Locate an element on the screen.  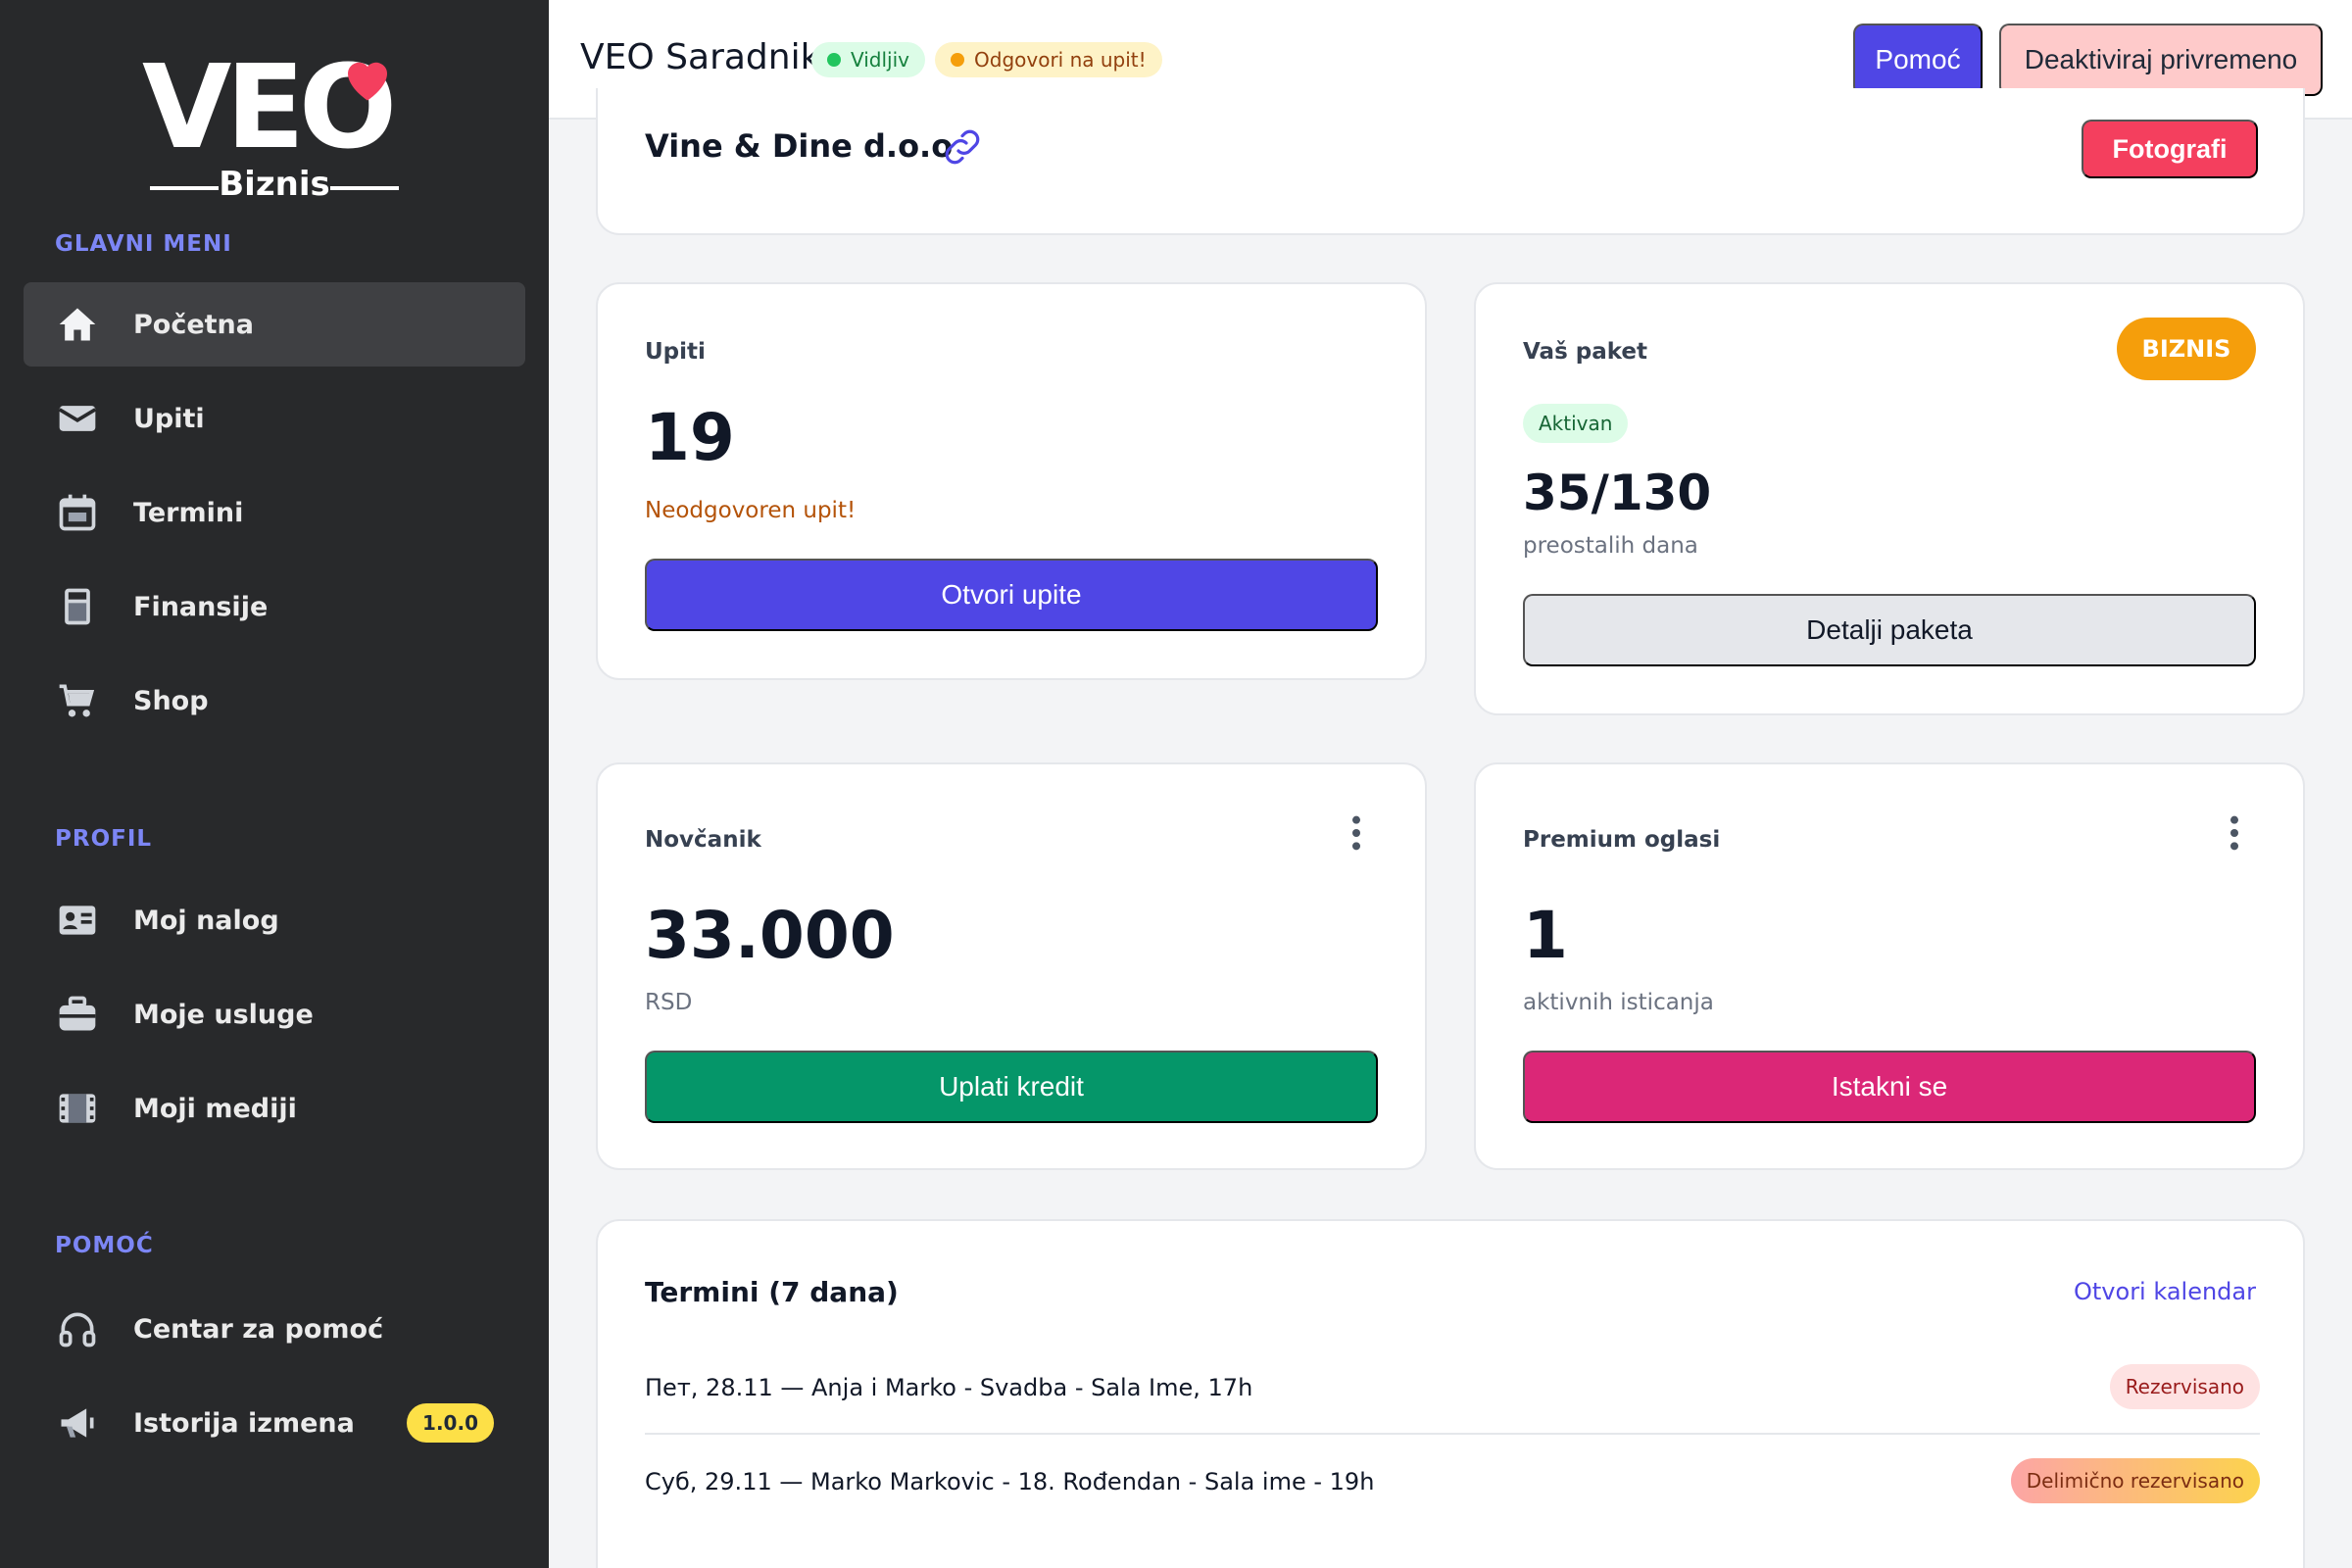
link-icon is located at coordinates (962, 147).